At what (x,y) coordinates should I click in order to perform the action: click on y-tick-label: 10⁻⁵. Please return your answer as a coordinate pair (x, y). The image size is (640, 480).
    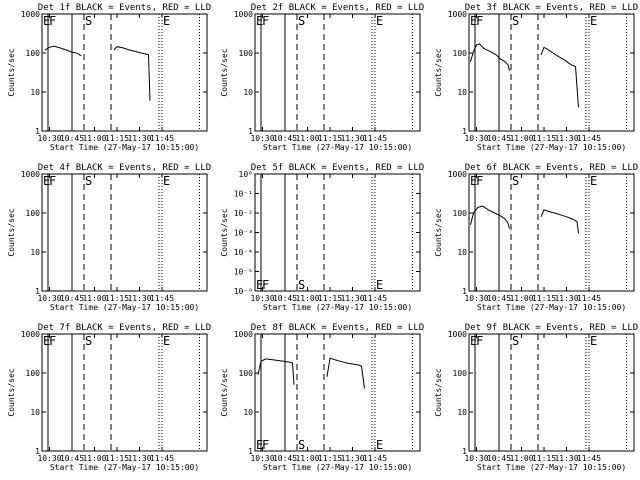
    Looking at the image, I should click on (243, 272).